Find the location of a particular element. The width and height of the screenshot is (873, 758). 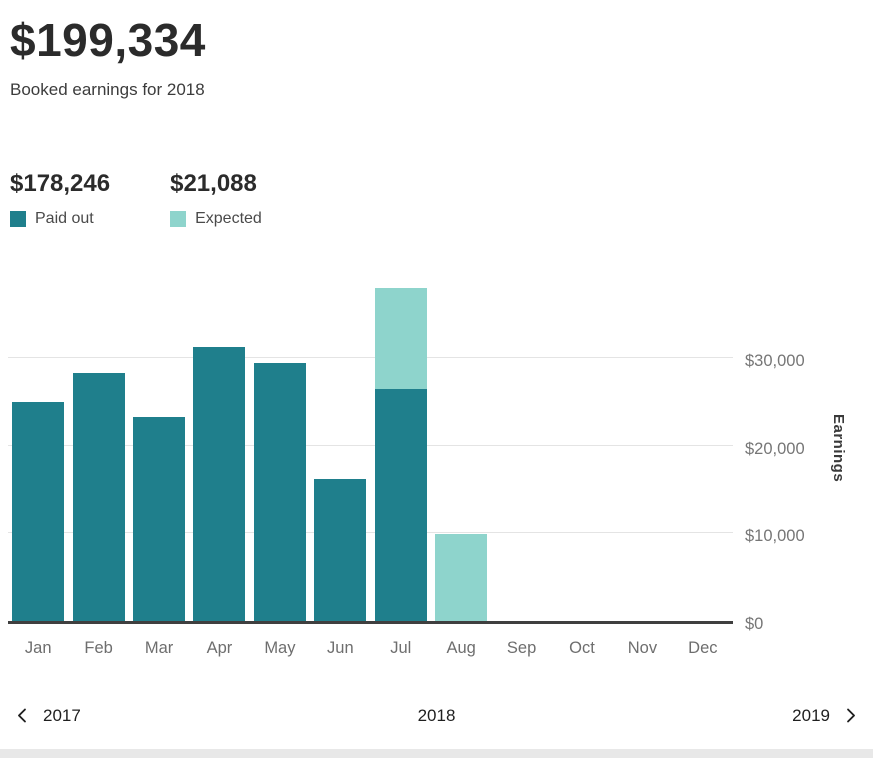

bar-jun-paid is located at coordinates (340, 550).